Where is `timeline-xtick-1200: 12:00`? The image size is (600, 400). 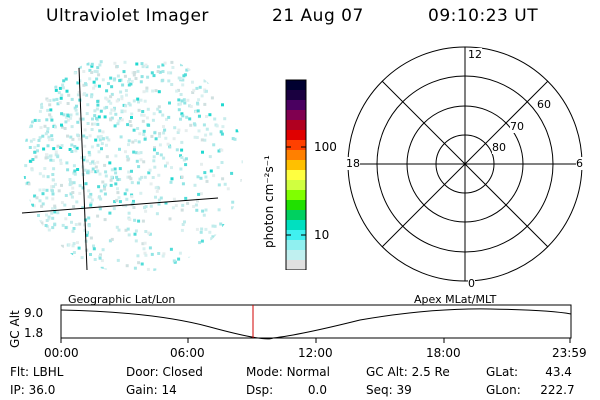 timeline-xtick-1200: 12:00 is located at coordinates (315, 353).